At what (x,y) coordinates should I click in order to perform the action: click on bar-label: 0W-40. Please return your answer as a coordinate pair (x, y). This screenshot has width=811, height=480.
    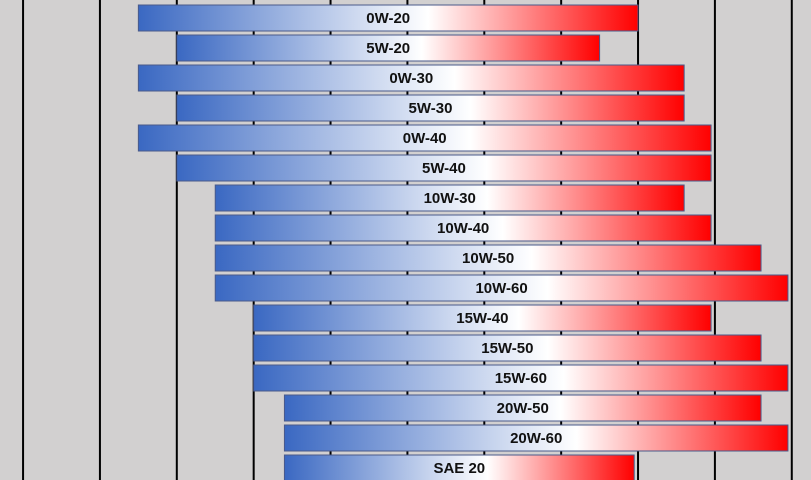
    Looking at the image, I should click on (425, 138).